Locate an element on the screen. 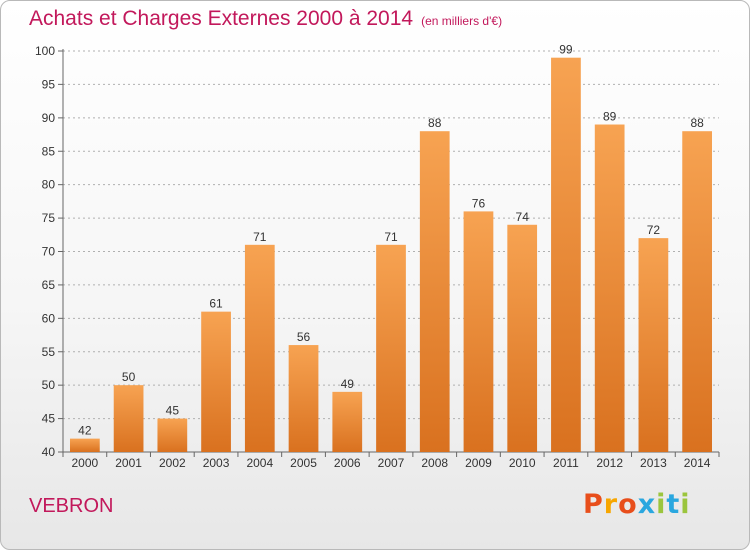 The height and width of the screenshot is (550, 750). y-tick-label: 50 is located at coordinates (49, 385).